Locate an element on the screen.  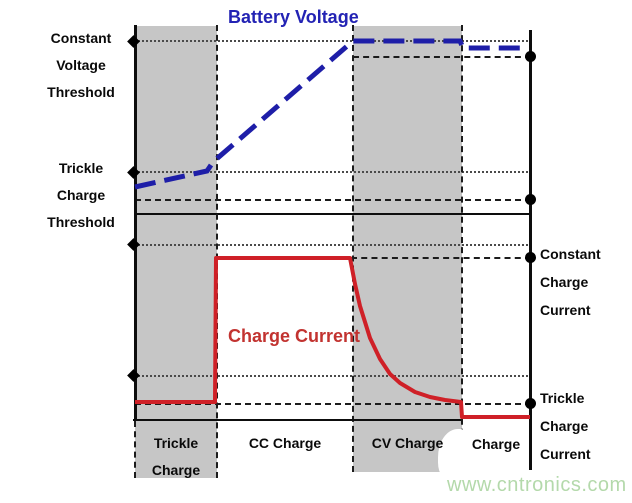
label-trickle-charge-threshold: Trickle Charge Threshold is located at coordinates (81, 195).